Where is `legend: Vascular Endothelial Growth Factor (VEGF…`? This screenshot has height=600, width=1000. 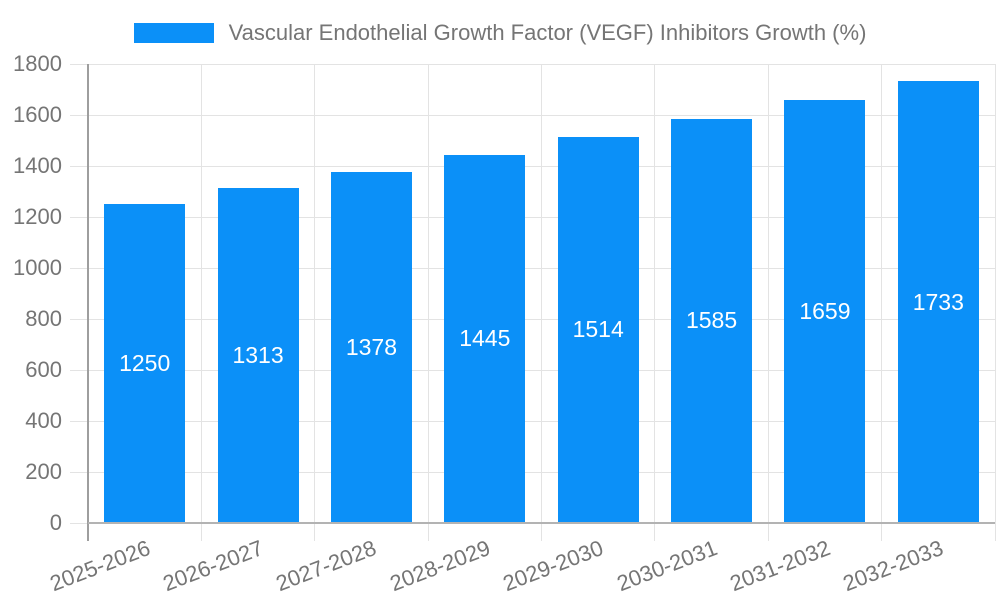
legend: Vascular Endothelial Growth Factor (VEGF… is located at coordinates (500, 33).